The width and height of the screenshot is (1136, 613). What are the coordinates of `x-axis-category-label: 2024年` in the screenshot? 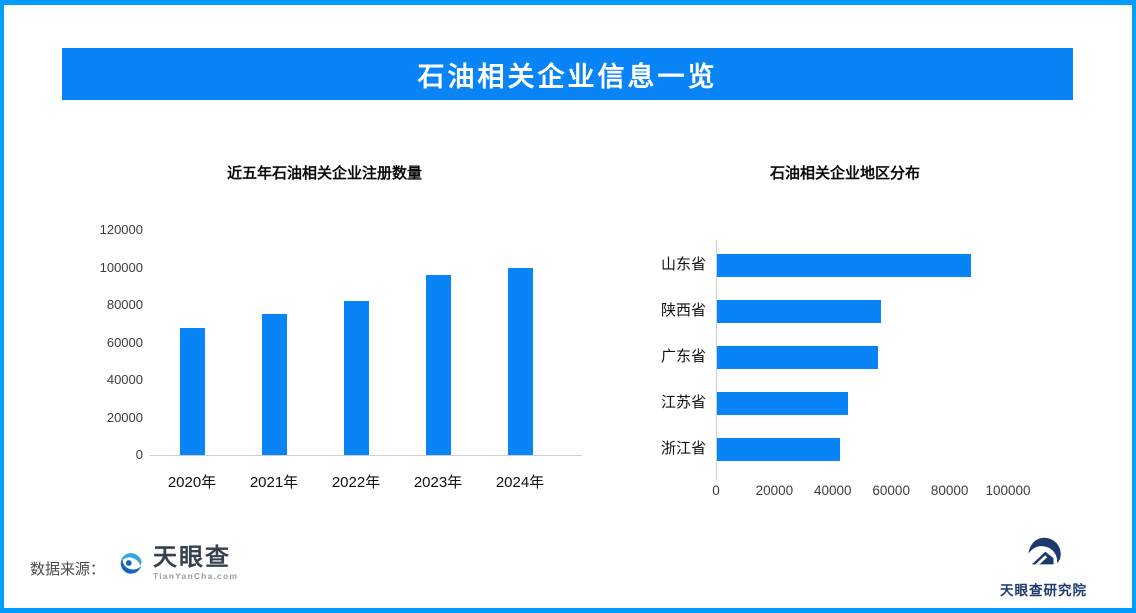 It's located at (520, 482).